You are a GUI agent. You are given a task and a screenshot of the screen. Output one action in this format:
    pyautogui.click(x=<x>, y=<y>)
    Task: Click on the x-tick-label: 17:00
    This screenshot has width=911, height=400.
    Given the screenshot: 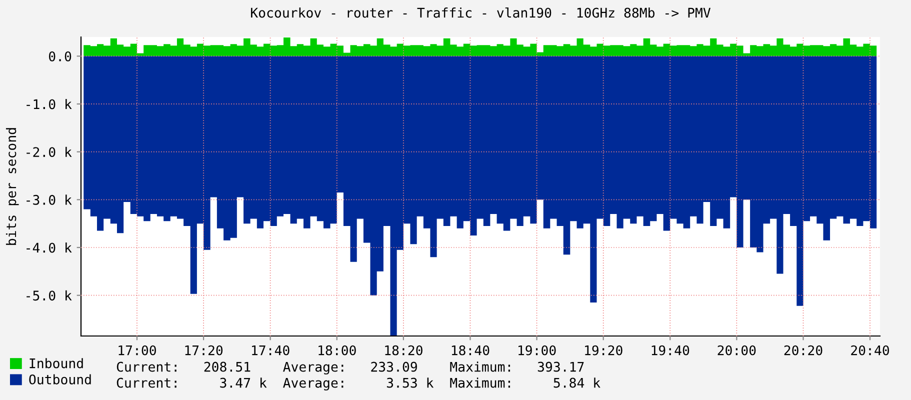 What is the action you would take?
    pyautogui.click(x=137, y=350)
    